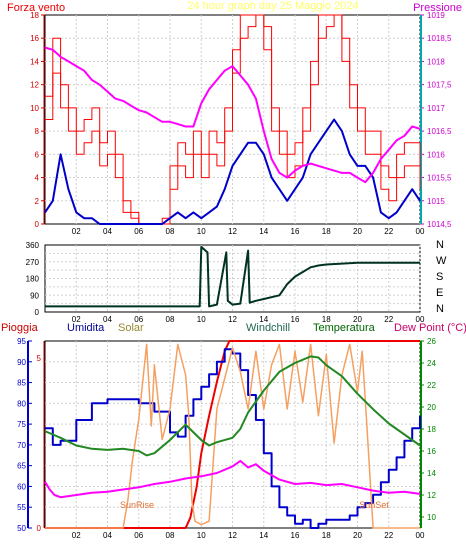 This screenshot has height=560, width=466. What do you see at coordinates (439, 131) in the screenshot?
I see `pressure-y-tick-label: 1016,5` at bounding box center [439, 131].